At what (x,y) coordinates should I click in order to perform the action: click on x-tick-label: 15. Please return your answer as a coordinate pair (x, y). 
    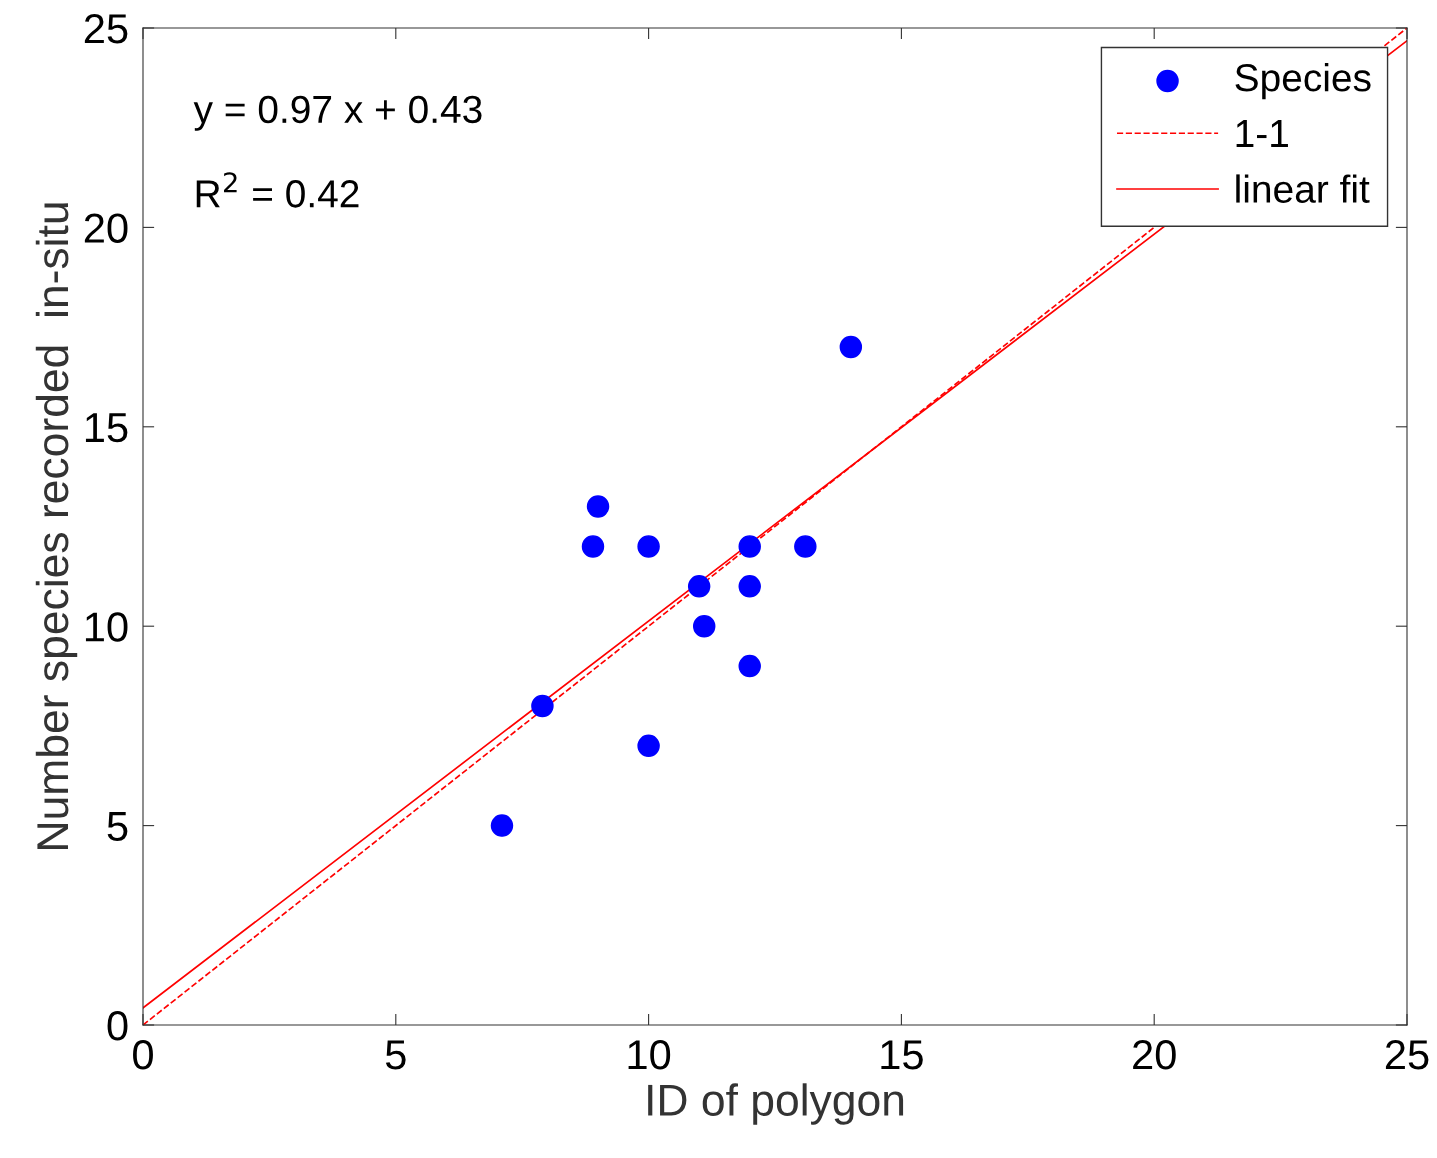
    Looking at the image, I should click on (902, 1055).